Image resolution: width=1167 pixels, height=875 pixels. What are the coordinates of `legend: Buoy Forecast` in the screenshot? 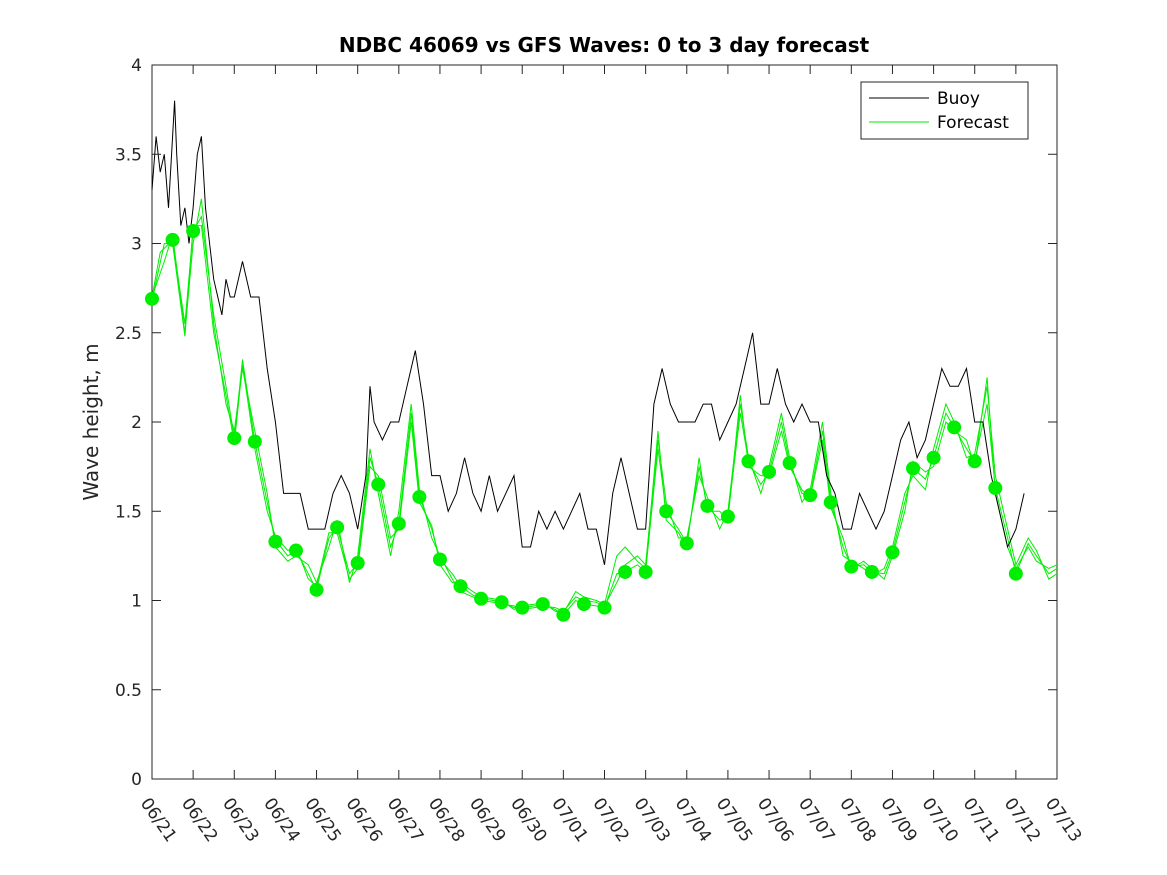 It's located at (944, 110).